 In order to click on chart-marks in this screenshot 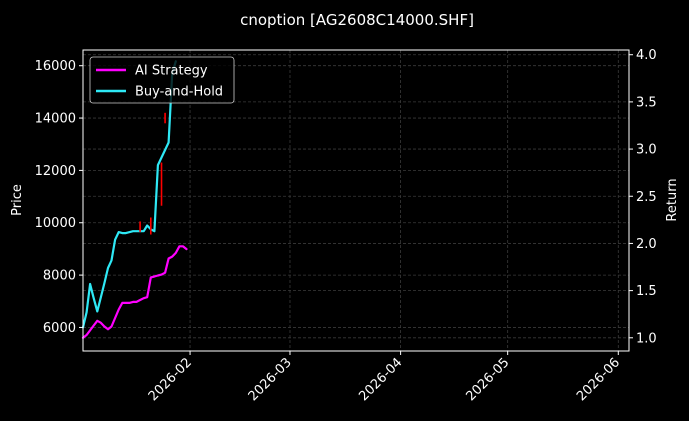, I will do `click(134, 199)`.